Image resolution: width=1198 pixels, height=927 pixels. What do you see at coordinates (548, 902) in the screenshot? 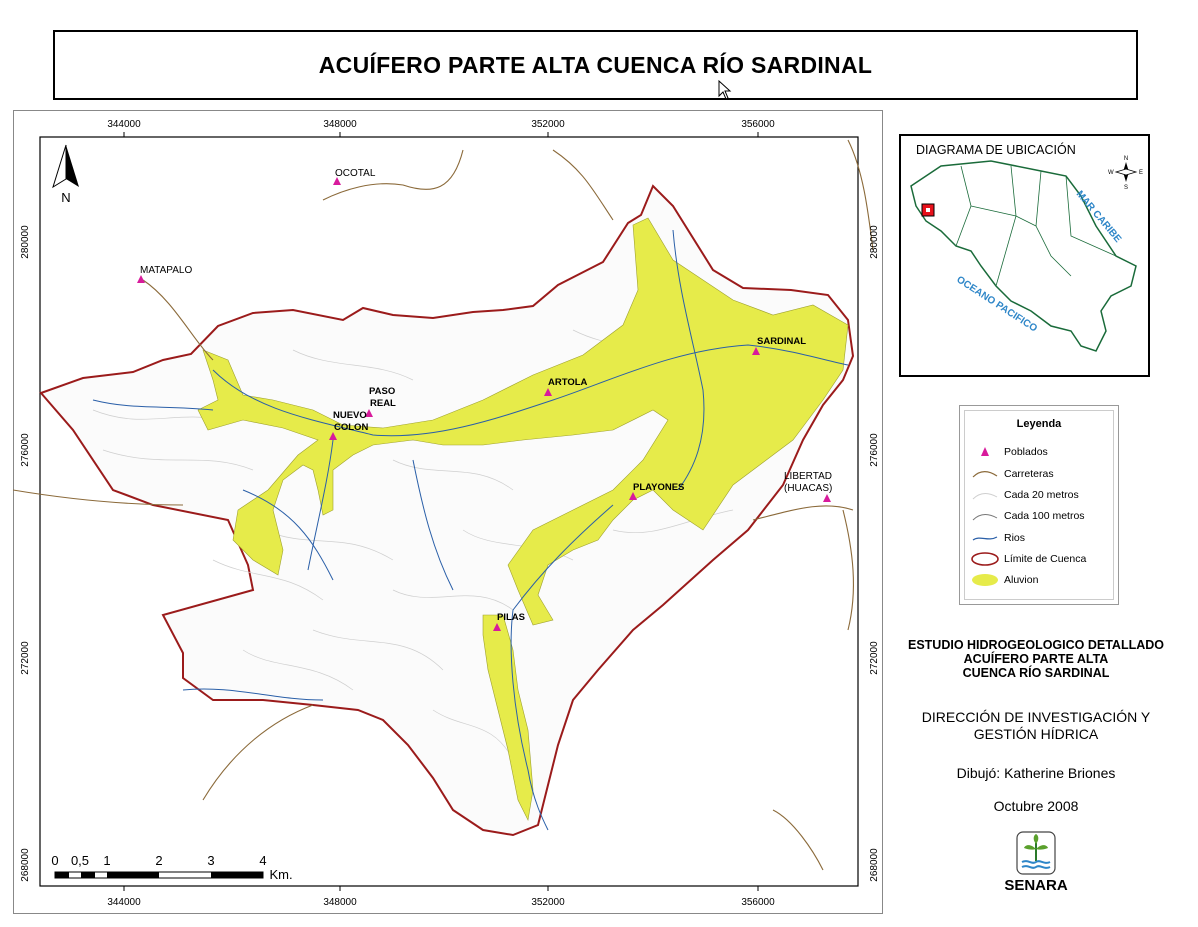
I see `x-tick-bottom-3: 352000` at bounding box center [548, 902].